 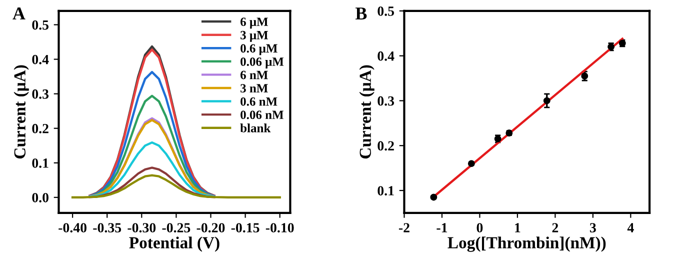 I want to click on x-tick-label: -2, so click(x=404, y=227).